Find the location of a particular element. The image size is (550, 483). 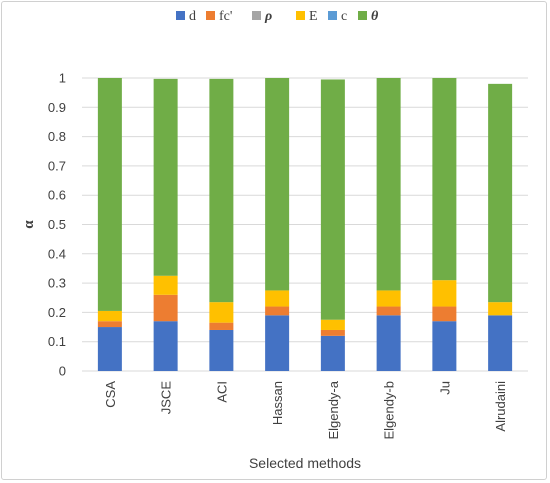

x-tick-label: Elgendy-b is located at coordinates (389, 410).